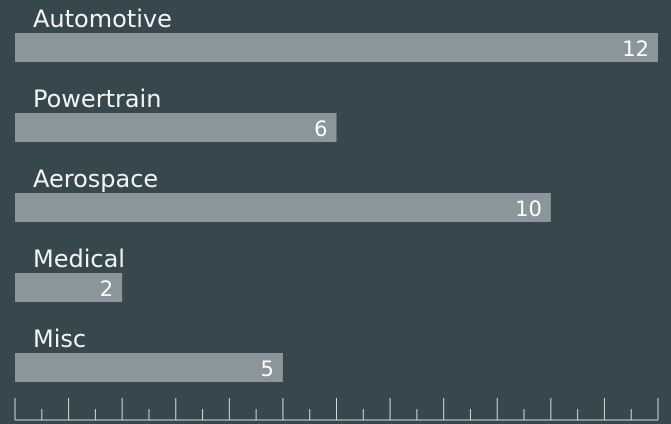 The height and width of the screenshot is (424, 671). What do you see at coordinates (95, 179) in the screenshot?
I see `category-label: Aerospace` at bounding box center [95, 179].